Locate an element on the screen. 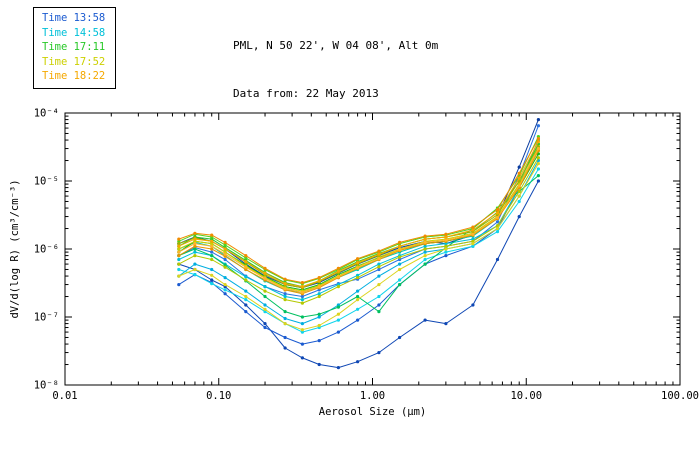 The image size is (700, 450). svg-text: 10⁻⁴ is located at coordinates (46, 114).